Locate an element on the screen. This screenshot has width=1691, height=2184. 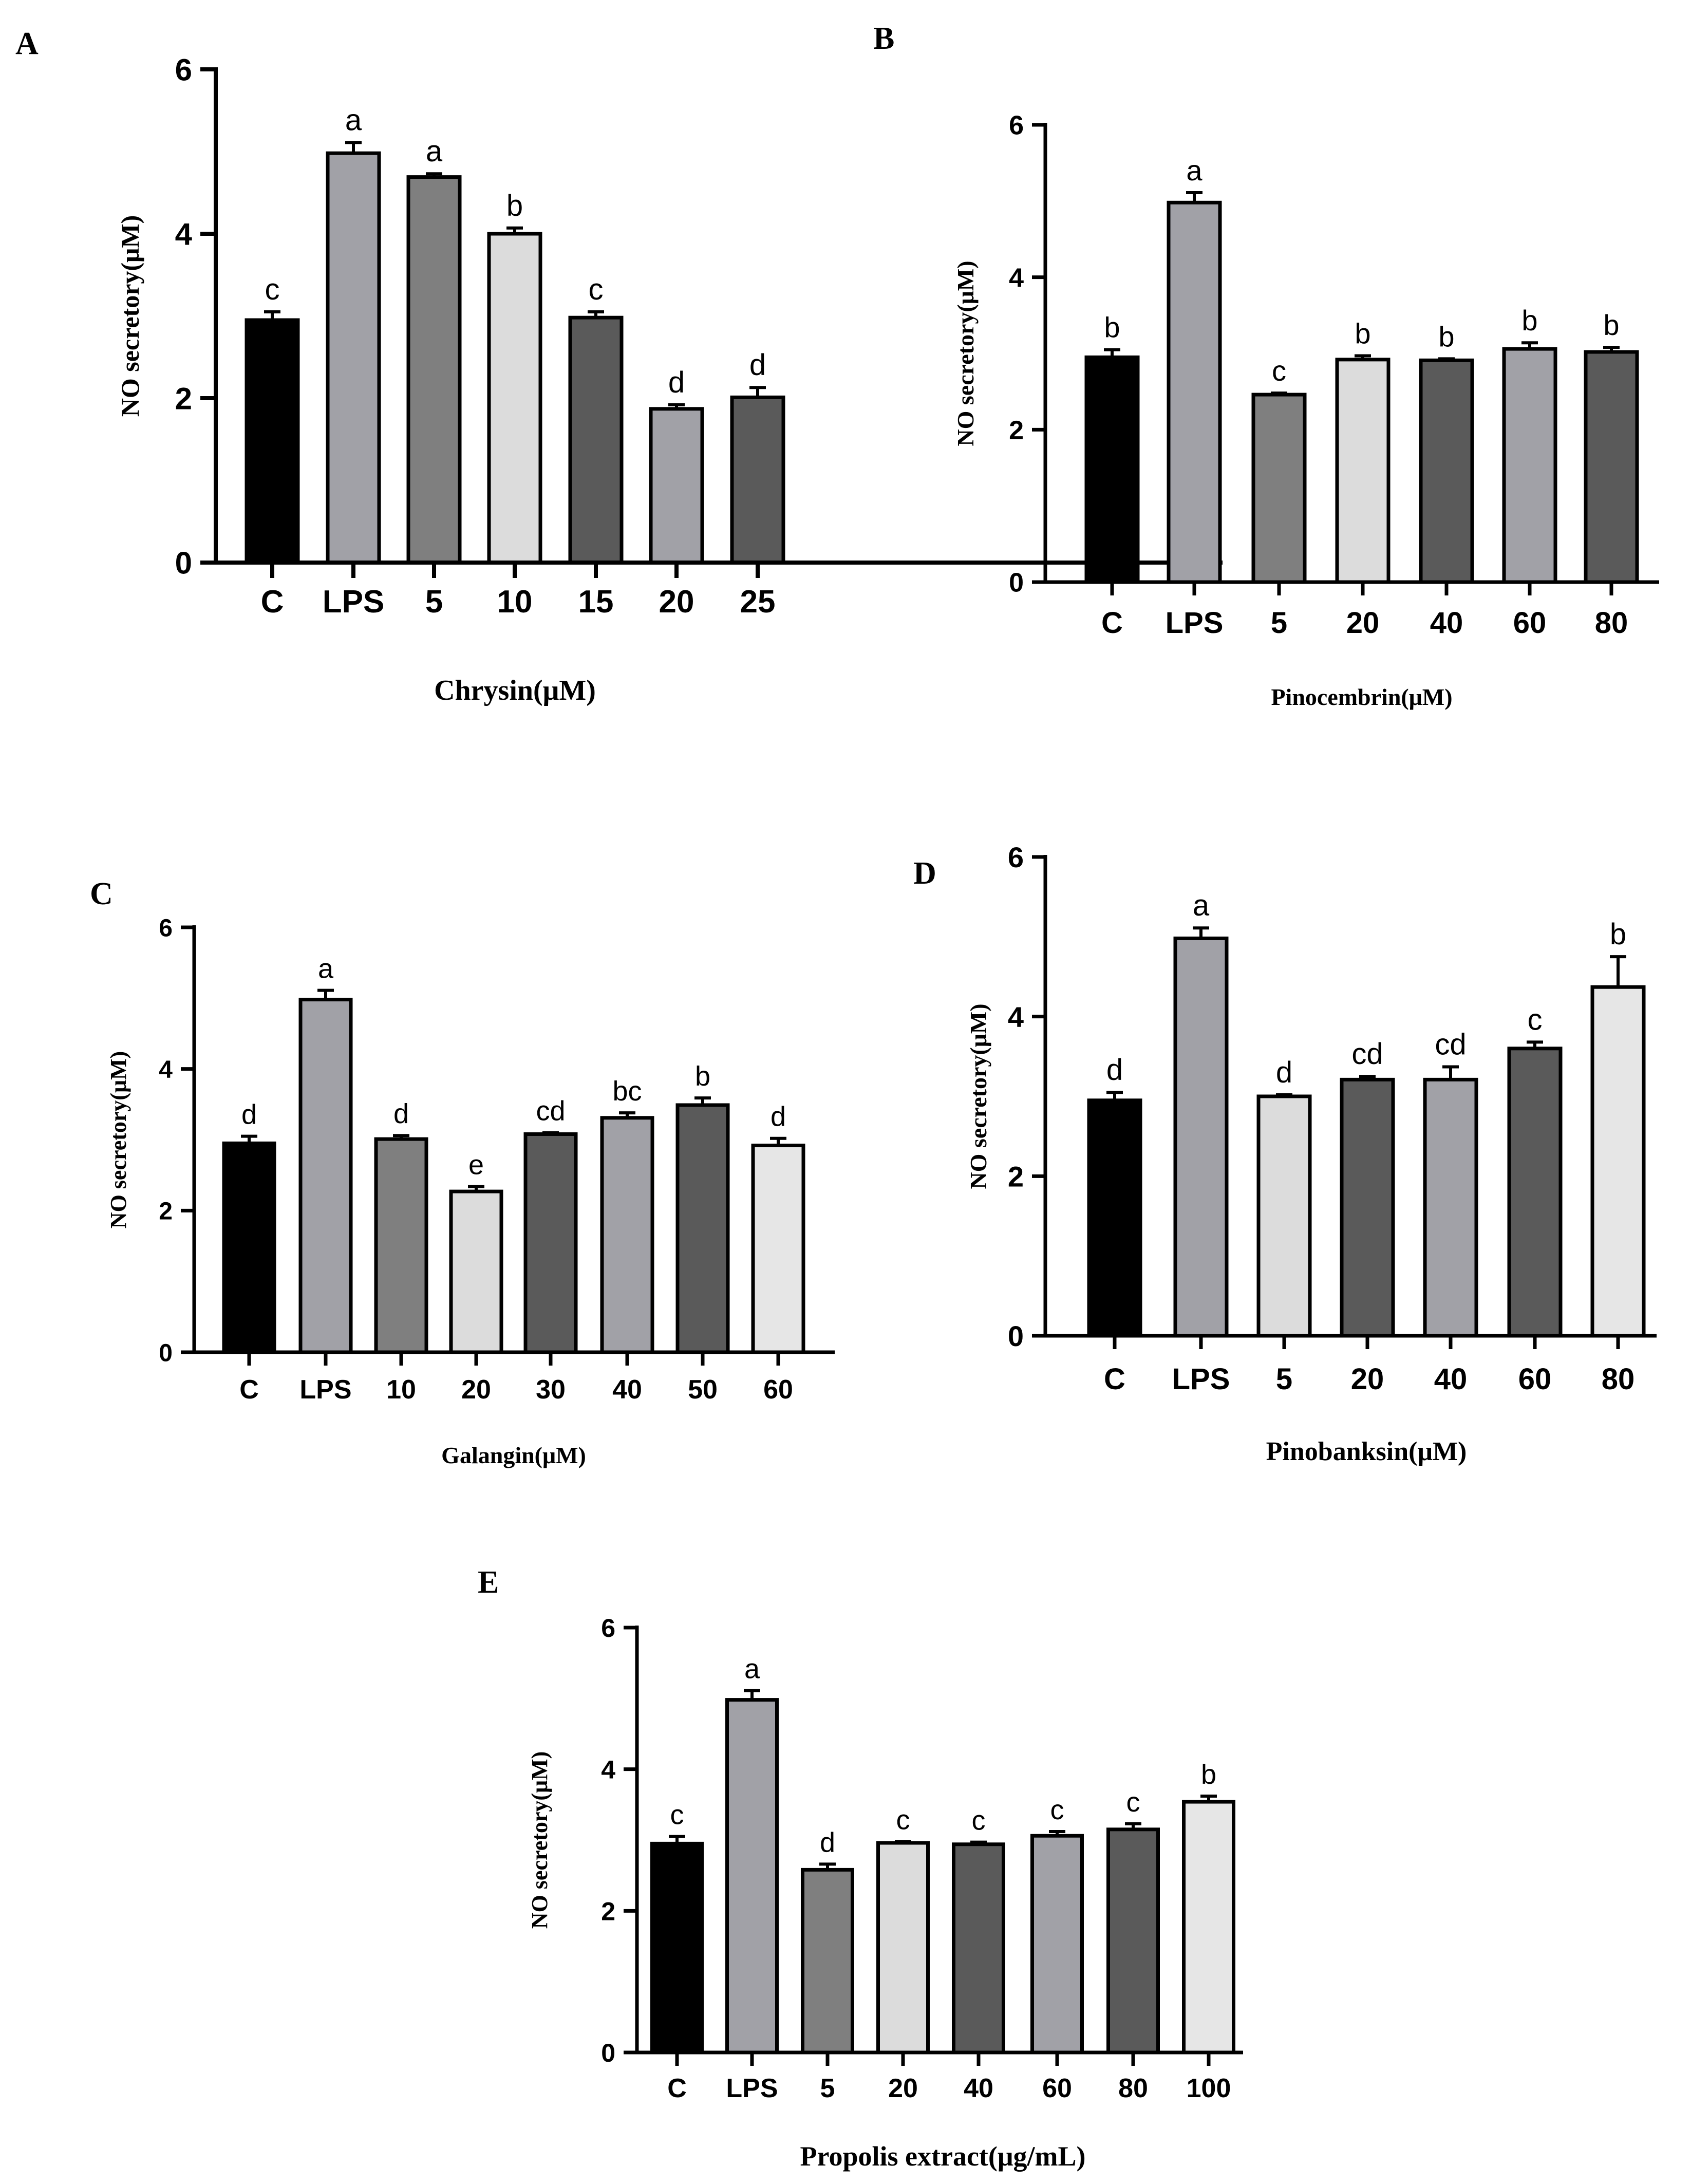
significance-label: e is located at coordinates (476, 1165).